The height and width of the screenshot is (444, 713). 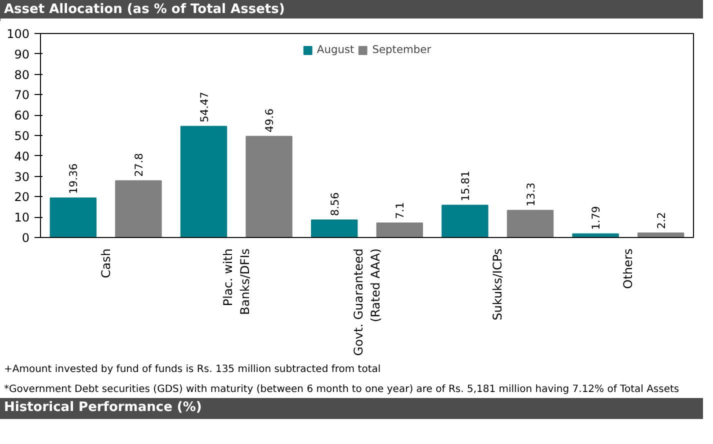 What do you see at coordinates (351, 408) in the screenshot?
I see `text: Historical Performance (%)` at bounding box center [351, 408].